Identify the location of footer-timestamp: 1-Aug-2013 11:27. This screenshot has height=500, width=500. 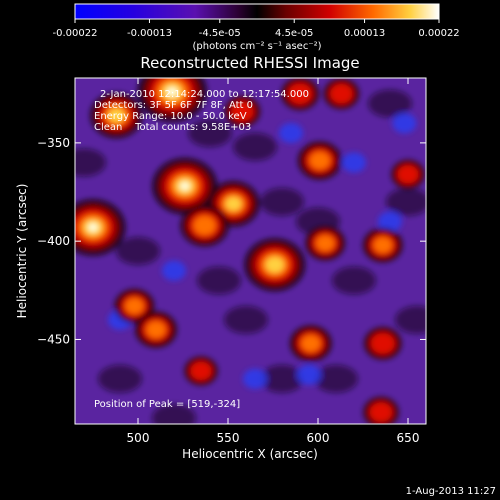
(451, 491).